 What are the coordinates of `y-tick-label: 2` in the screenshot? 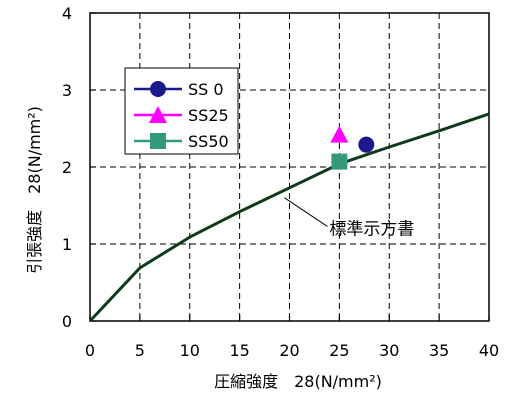 It's located at (67, 167).